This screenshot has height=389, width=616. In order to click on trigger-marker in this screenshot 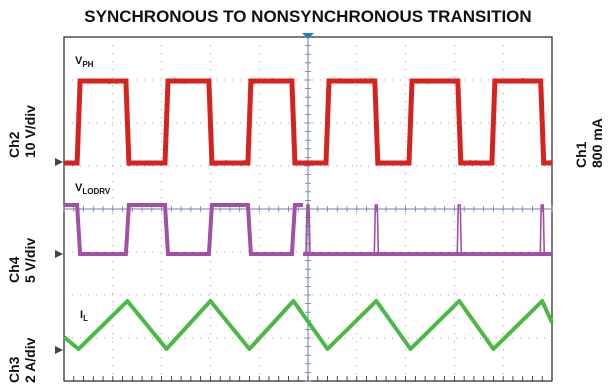, I will do `click(308, 36)`.